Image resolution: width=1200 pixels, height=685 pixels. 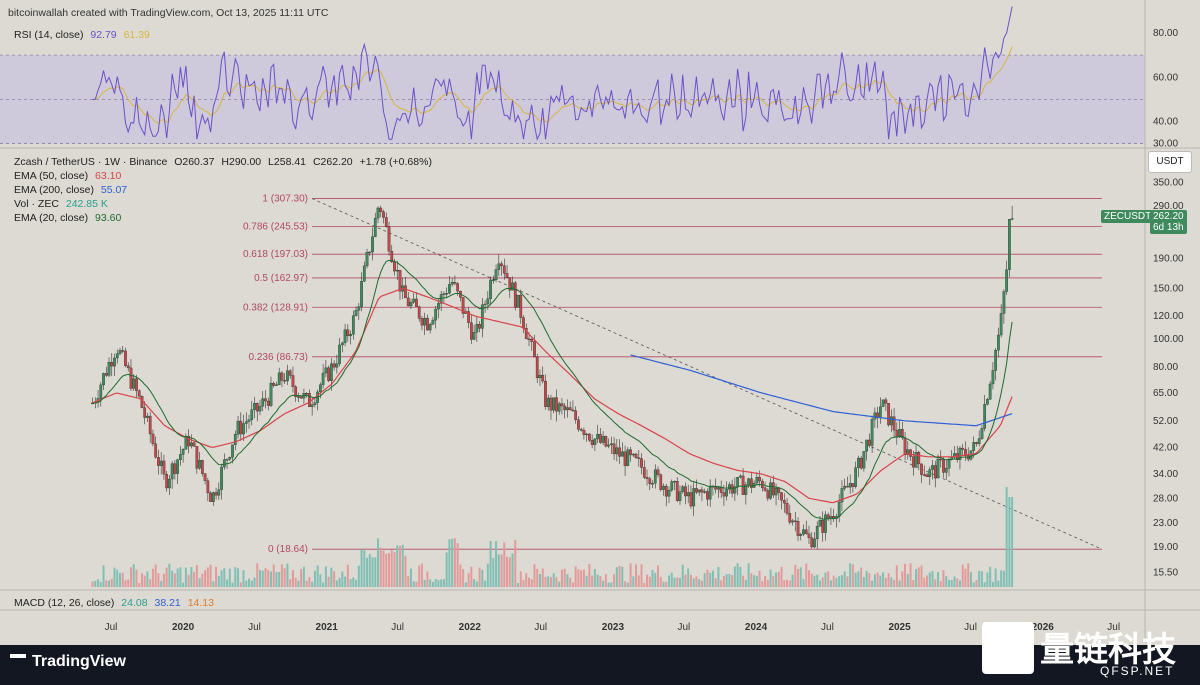 I want to click on tradingview-logo: TradingView, so click(x=68, y=662).